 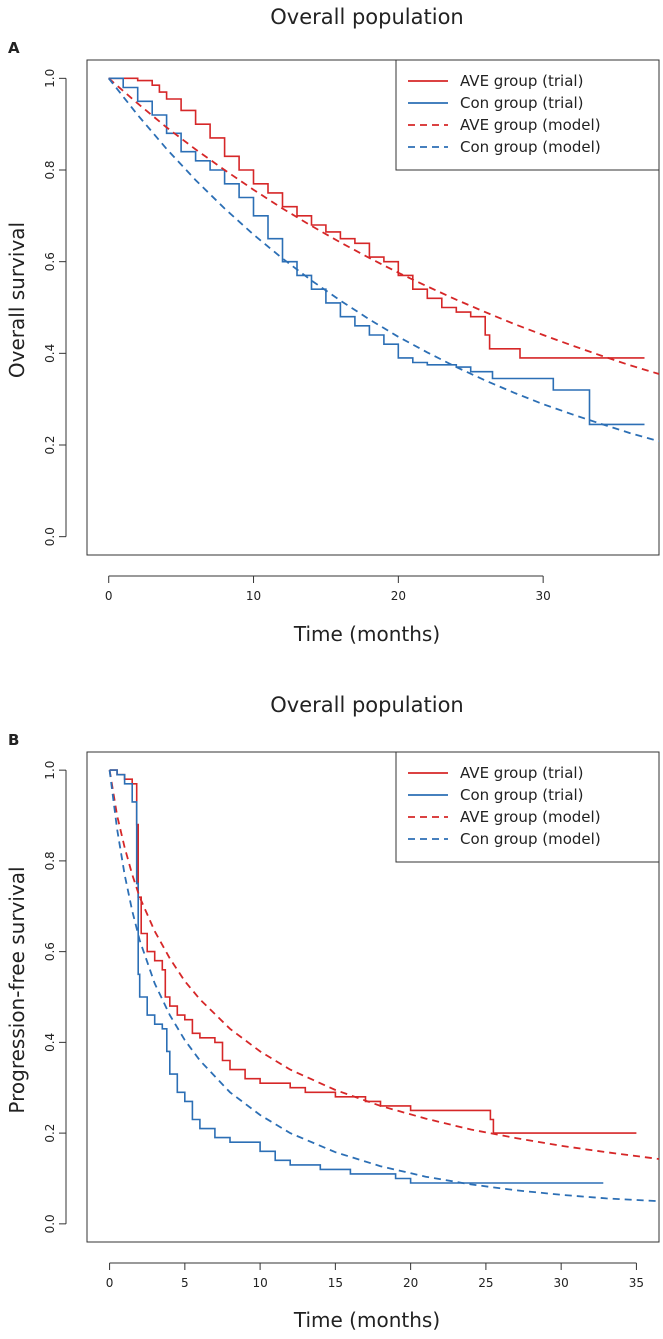 What do you see at coordinates (14, 48) in the screenshot?
I see `panel-label-a: A` at bounding box center [14, 48].